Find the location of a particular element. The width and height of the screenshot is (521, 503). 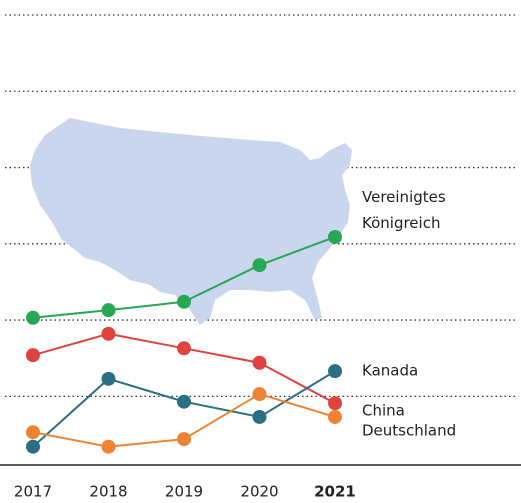

x-tick-label: 2017 is located at coordinates (33, 492).